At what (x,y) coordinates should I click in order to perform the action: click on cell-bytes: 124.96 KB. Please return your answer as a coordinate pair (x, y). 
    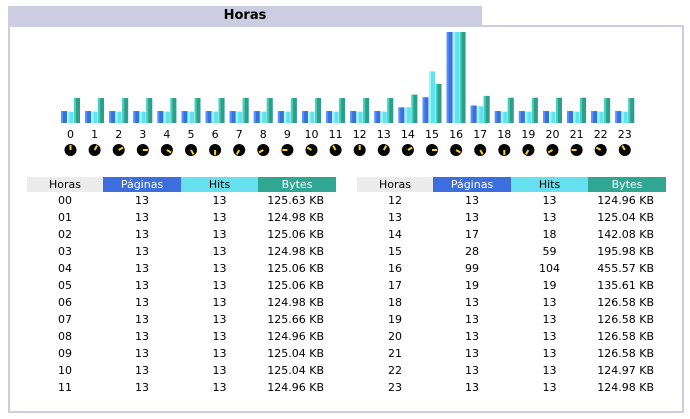
    Looking at the image, I should click on (625, 200).